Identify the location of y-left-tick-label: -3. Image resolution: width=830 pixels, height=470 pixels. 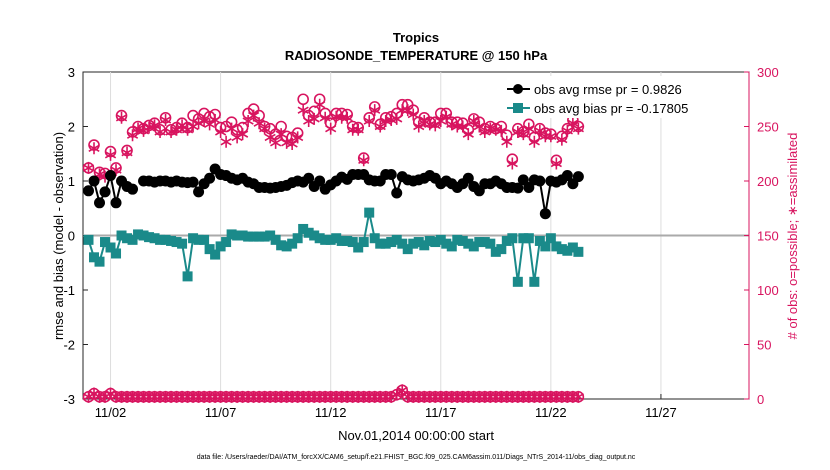
(69, 399).